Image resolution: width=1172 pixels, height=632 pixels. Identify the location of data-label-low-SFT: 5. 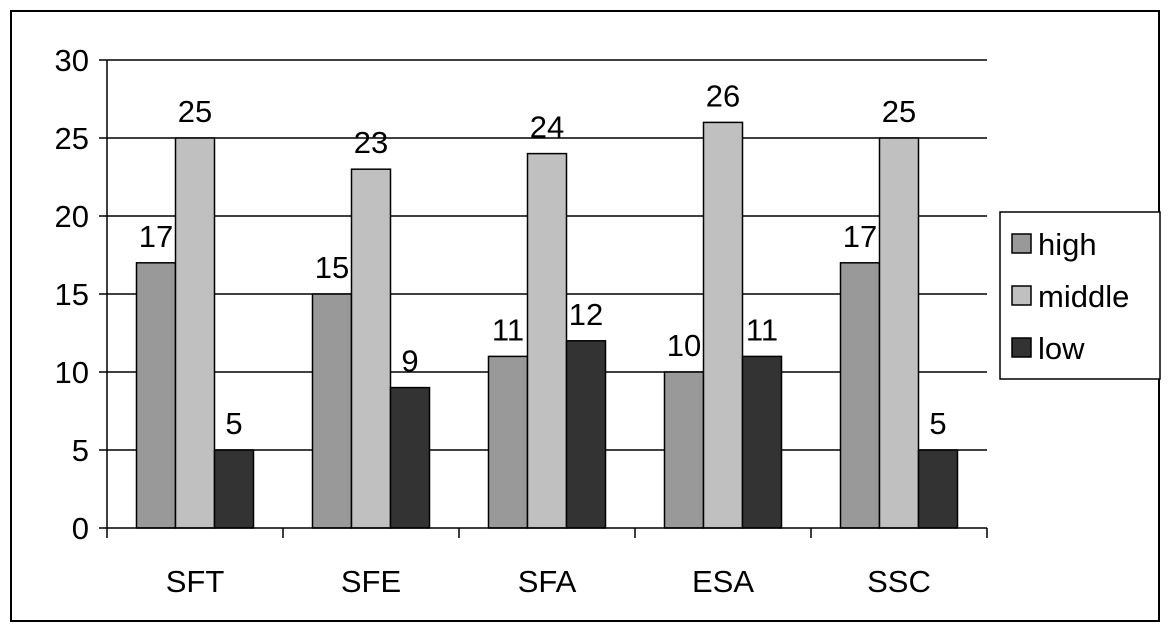
(233, 423).